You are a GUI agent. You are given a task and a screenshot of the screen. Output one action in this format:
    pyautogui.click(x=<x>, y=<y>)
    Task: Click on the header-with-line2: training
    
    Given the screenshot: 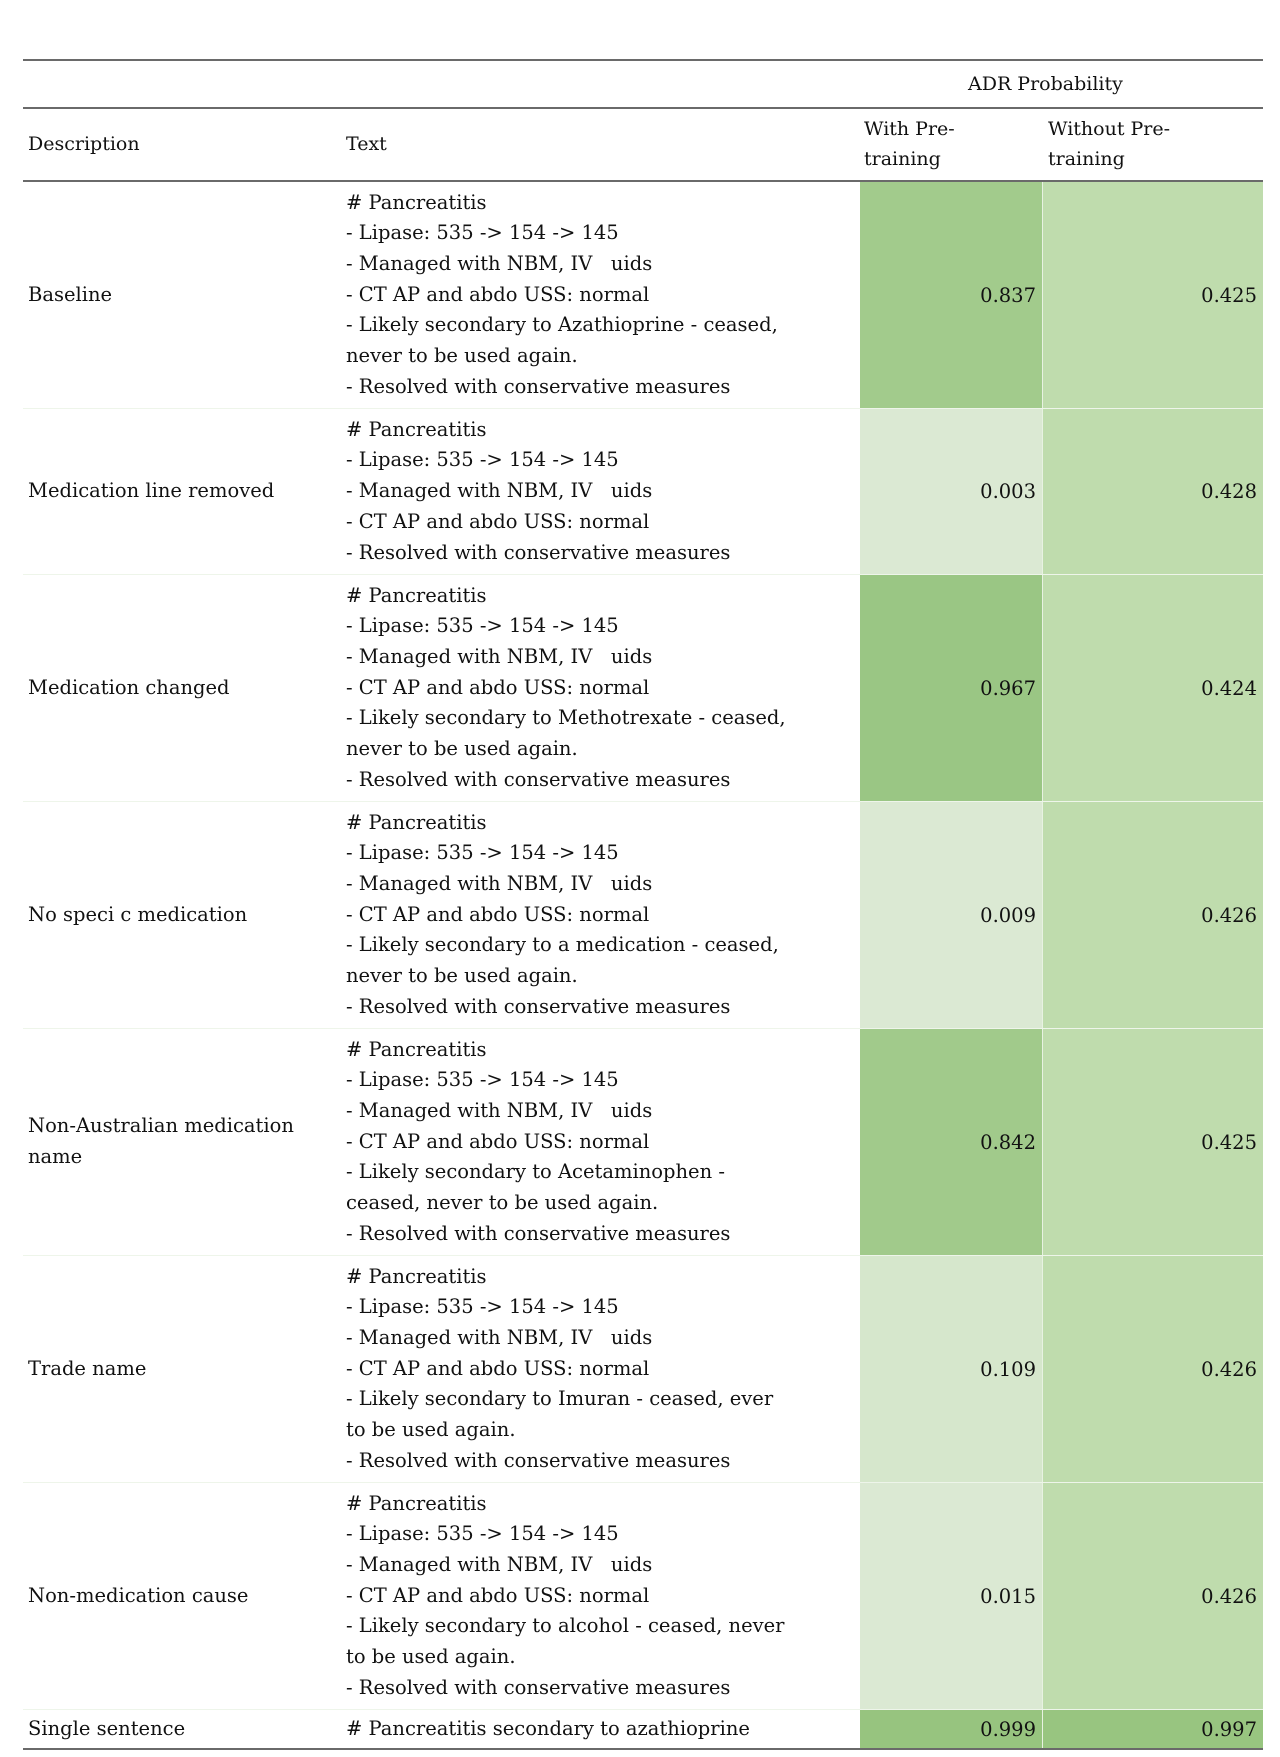 What is the action you would take?
    pyautogui.click(x=902, y=159)
    